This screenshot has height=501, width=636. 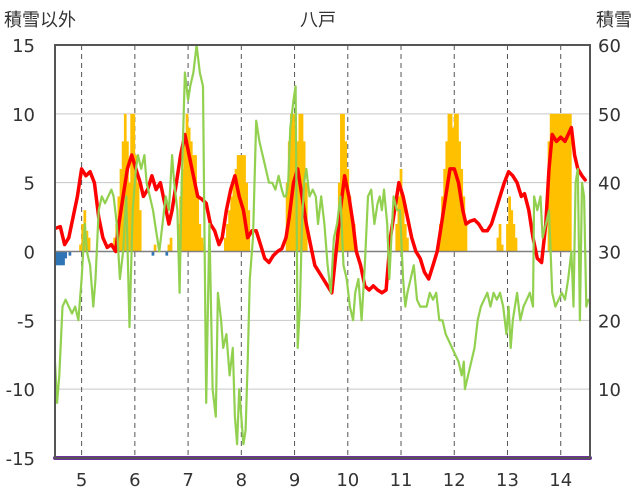 I want to click on y-left-tick-label: -5, so click(x=26, y=321).